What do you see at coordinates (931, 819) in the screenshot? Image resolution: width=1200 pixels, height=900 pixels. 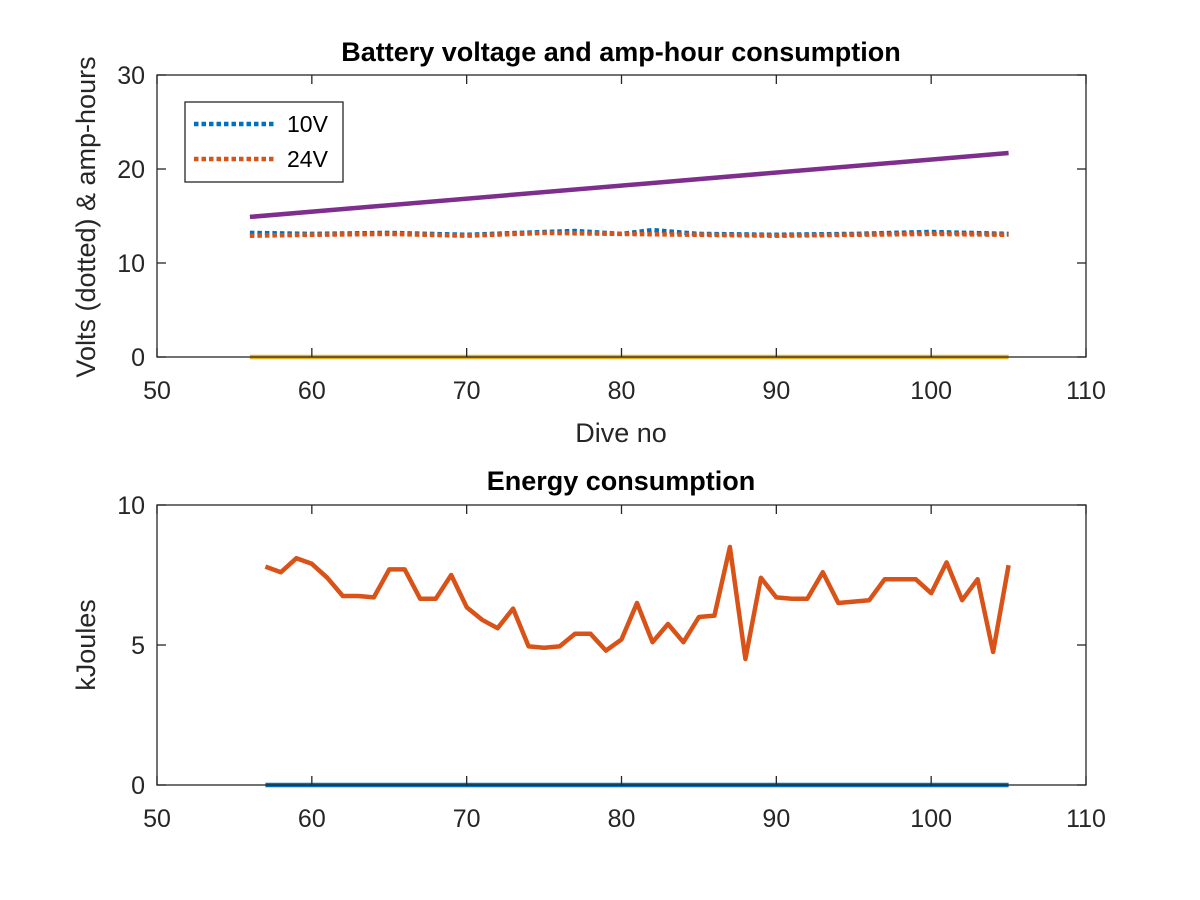 I see `bottom-chart-xtick-label: 100` at bounding box center [931, 819].